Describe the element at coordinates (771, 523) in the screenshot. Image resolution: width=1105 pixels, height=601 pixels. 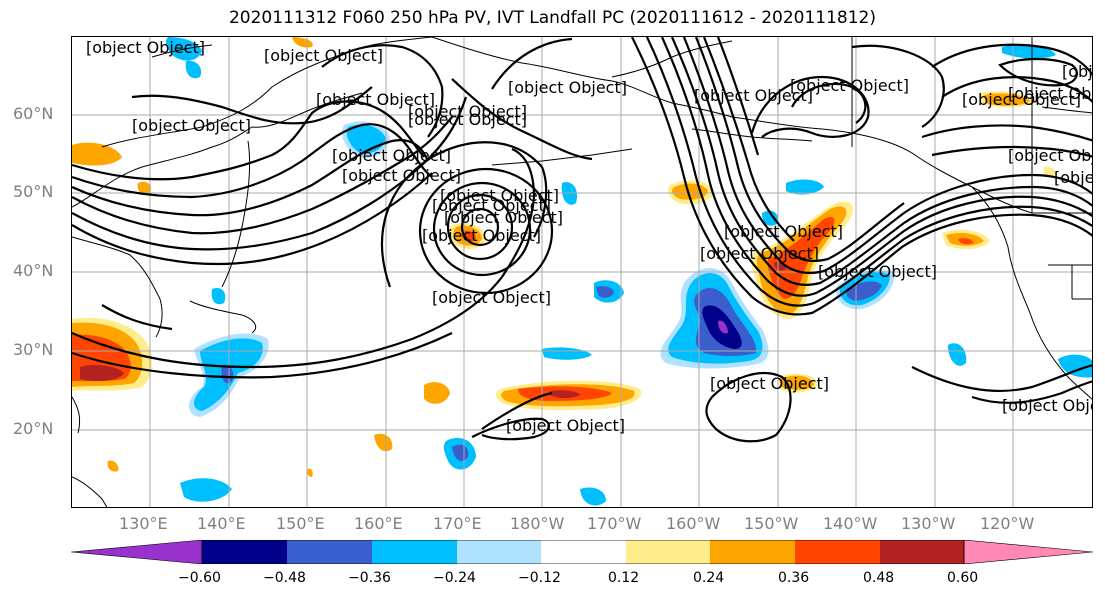
I see `lon-label-150w: 150°W` at that location.